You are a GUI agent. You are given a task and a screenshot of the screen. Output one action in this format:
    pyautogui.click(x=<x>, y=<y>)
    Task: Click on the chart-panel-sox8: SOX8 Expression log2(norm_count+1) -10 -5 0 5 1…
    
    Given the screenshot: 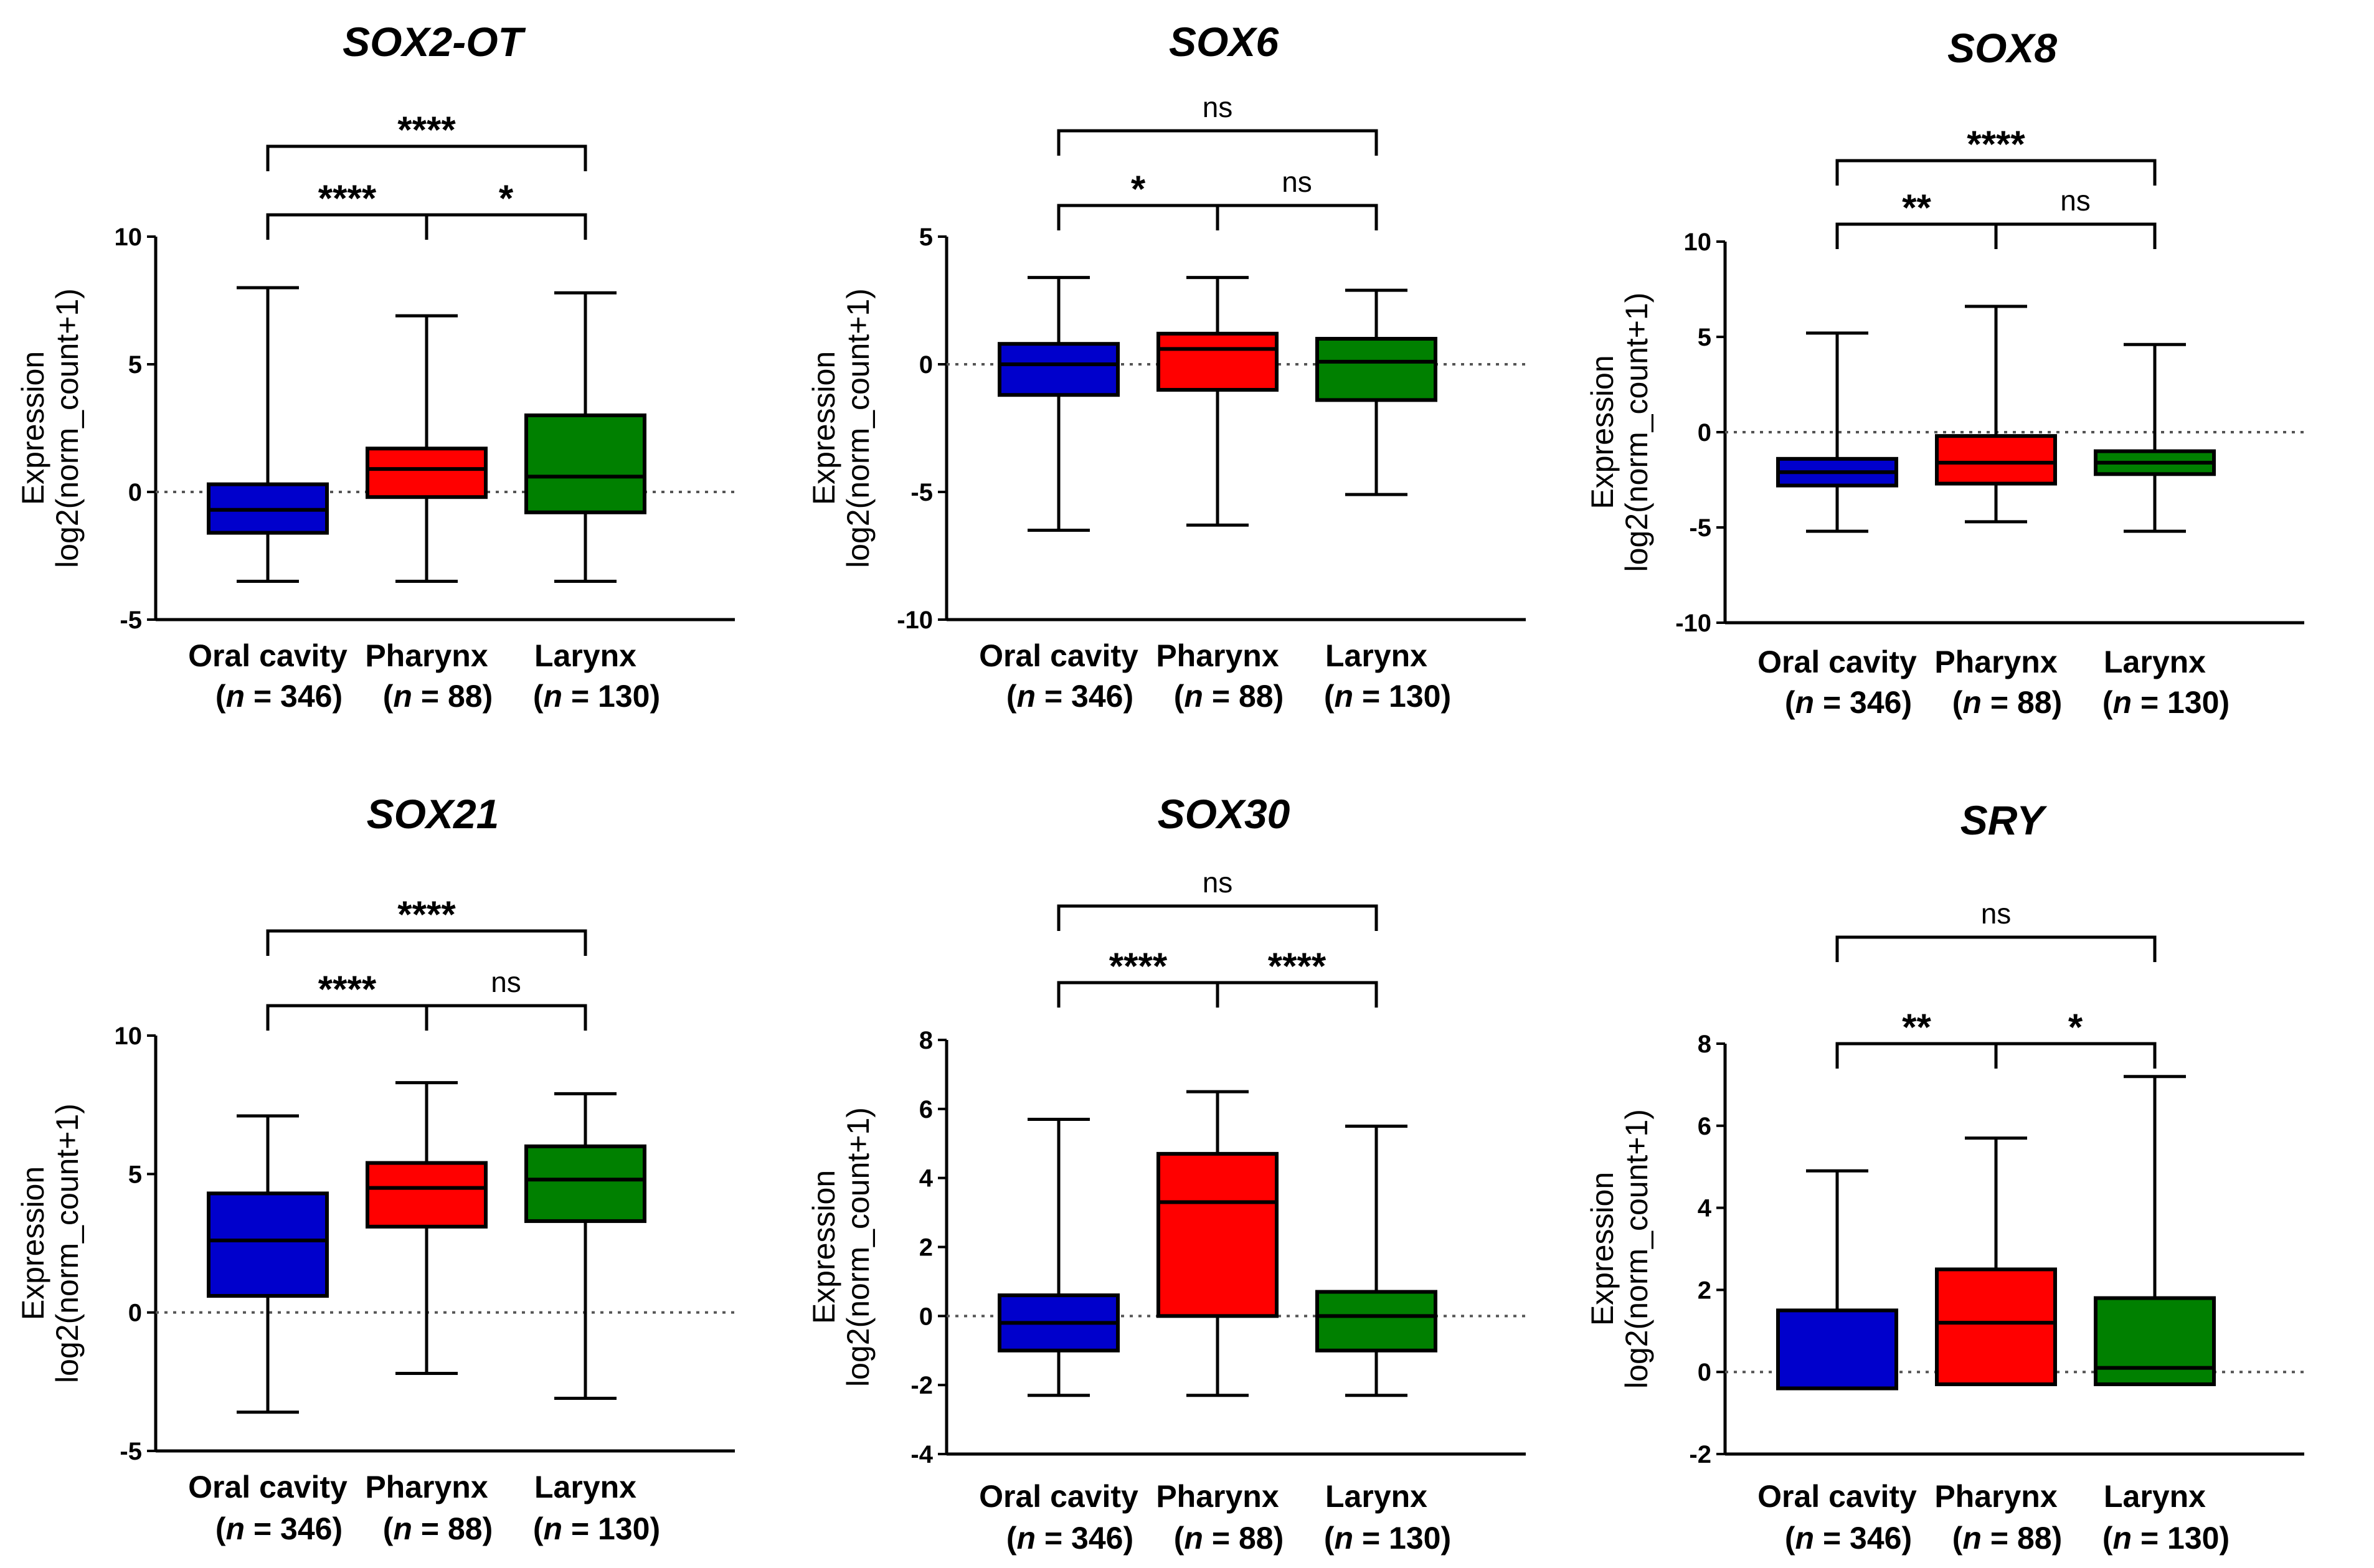 What is the action you would take?
    pyautogui.click(x=1944, y=372)
    